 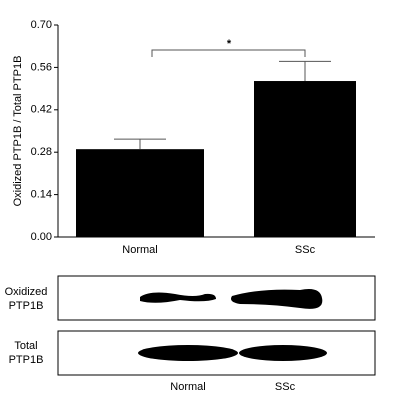 What do you see at coordinates (41, 237) in the screenshot?
I see `y-tick-label: 0.00` at bounding box center [41, 237].